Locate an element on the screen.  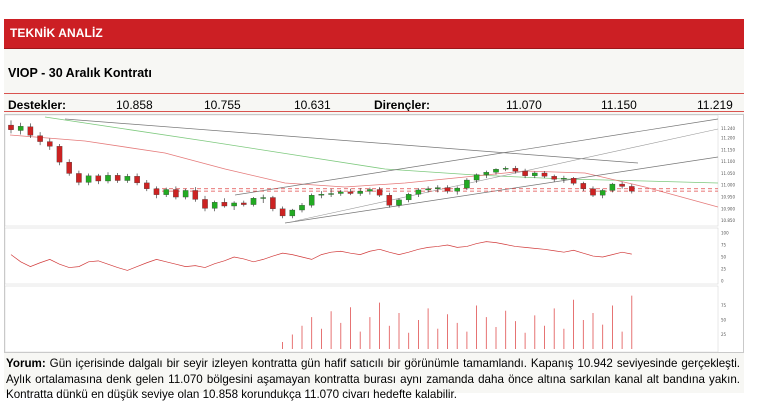
levels-top-divider is located at coordinates (374, 93).